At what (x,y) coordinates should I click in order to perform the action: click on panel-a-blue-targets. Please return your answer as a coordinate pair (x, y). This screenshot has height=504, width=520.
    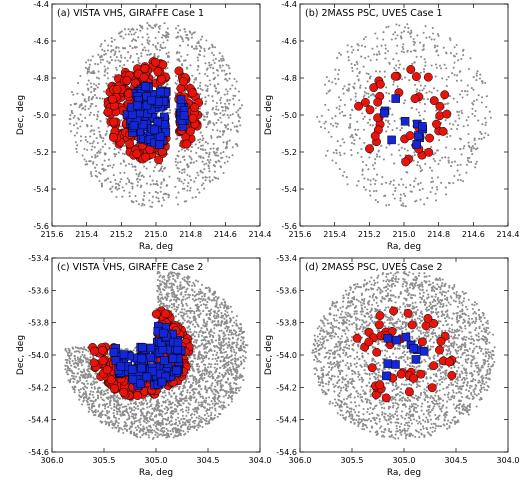
    Looking at the image, I should click on (156, 116).